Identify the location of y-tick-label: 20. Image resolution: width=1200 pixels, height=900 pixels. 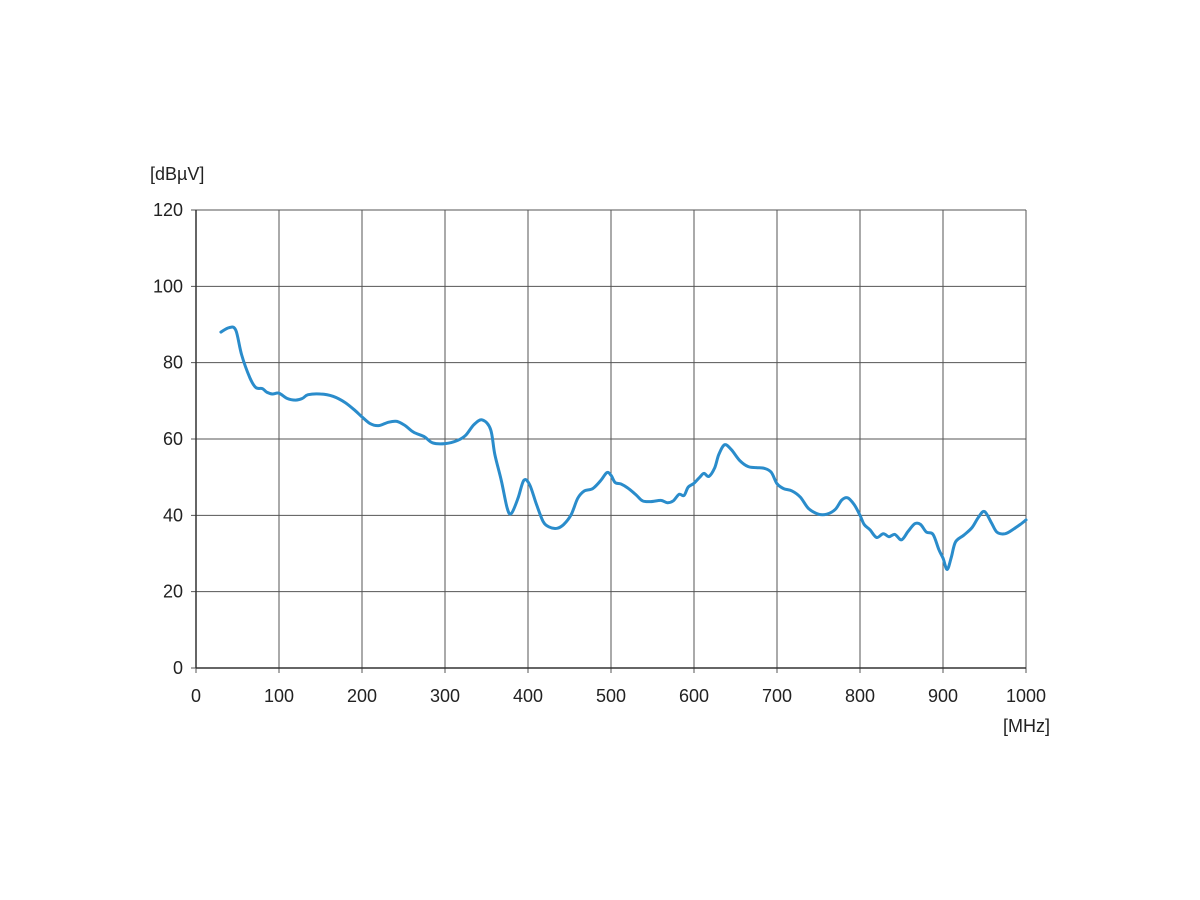
(173, 592).